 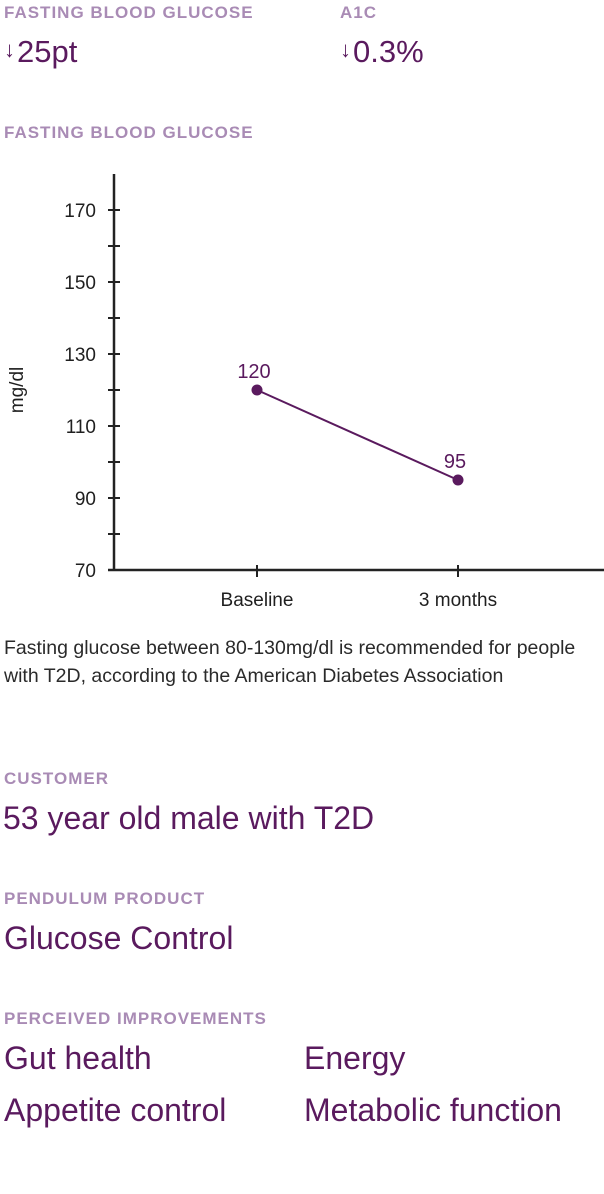 What do you see at coordinates (105, 898) in the screenshot?
I see `product-label: Pendulum Product` at bounding box center [105, 898].